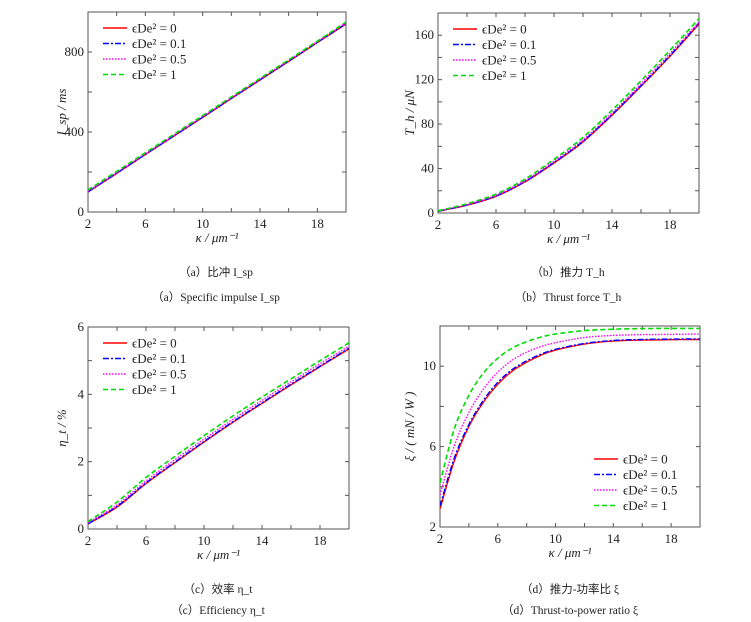 The width and height of the screenshot is (751, 622). What do you see at coordinates (568, 273) in the screenshot?
I see `caption-b-cn: （b）推力 T_h` at bounding box center [568, 273].